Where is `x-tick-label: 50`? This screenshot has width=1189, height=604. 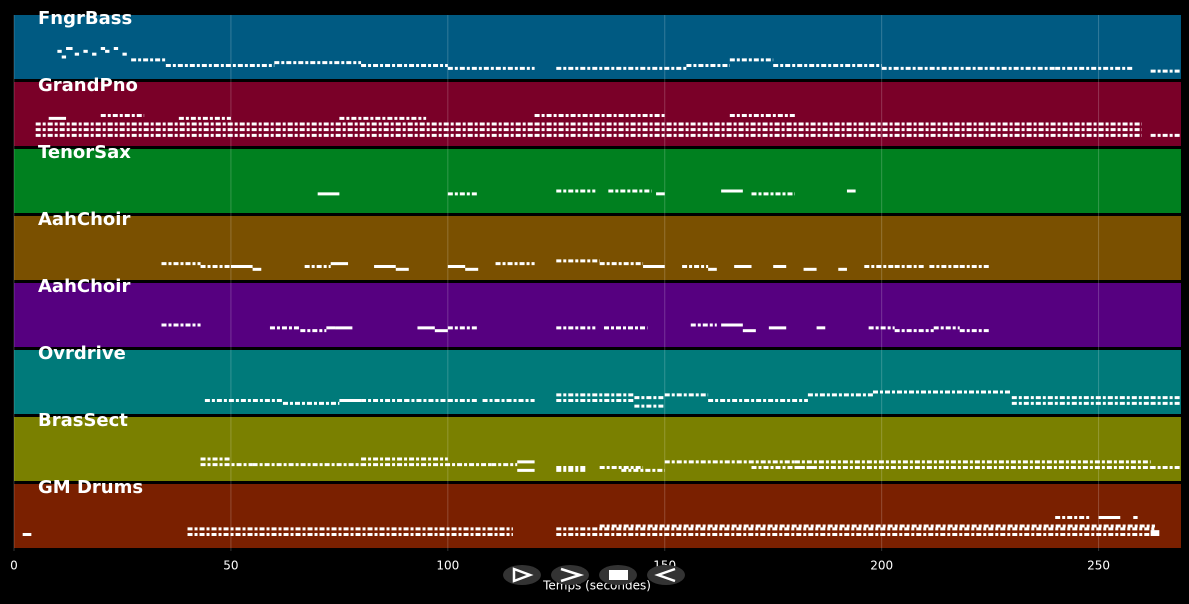
x-tick-label: 50 is located at coordinates (230, 566).